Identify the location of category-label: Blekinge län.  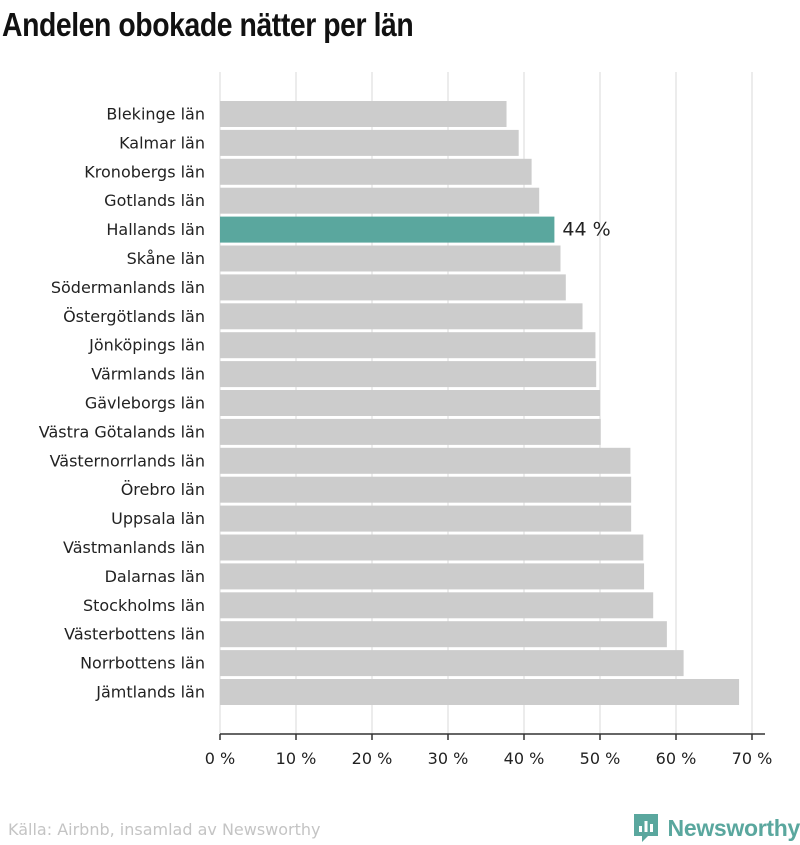
(155, 114).